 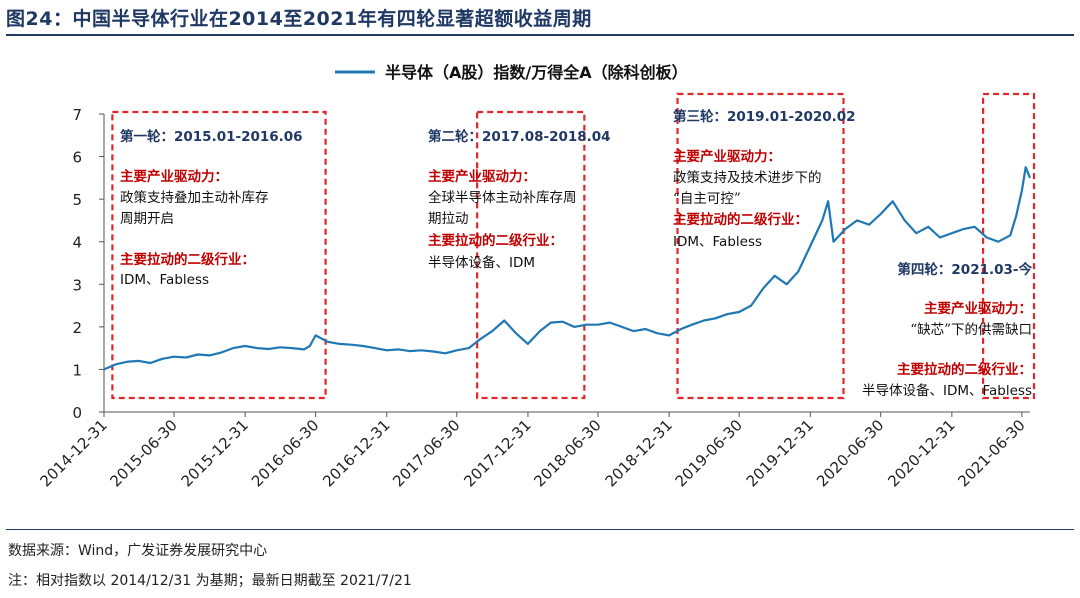 What do you see at coordinates (356, 453) in the screenshot?
I see `x-tick-label: 2016-12-31` at bounding box center [356, 453].